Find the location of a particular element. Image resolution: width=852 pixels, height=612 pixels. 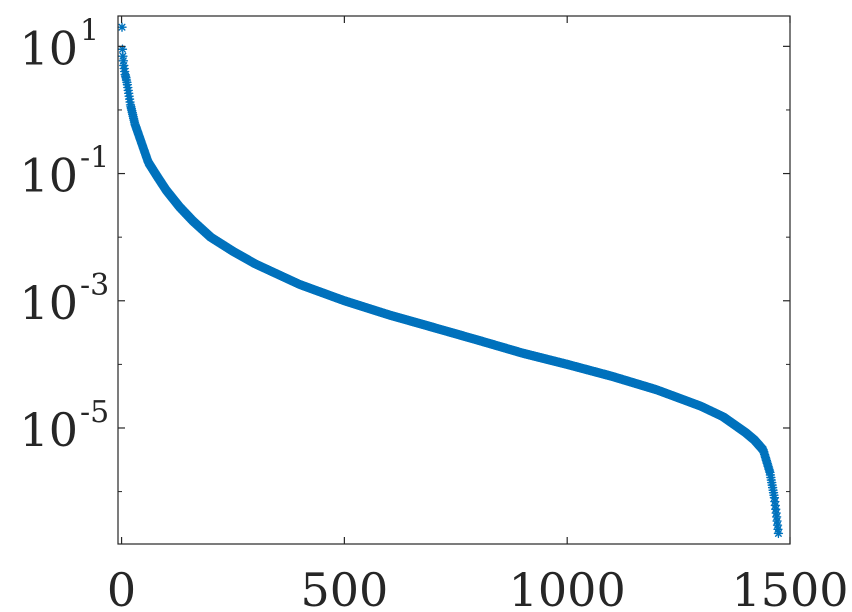

y-tick-label-exponent: -3 is located at coordinates (94, 285).